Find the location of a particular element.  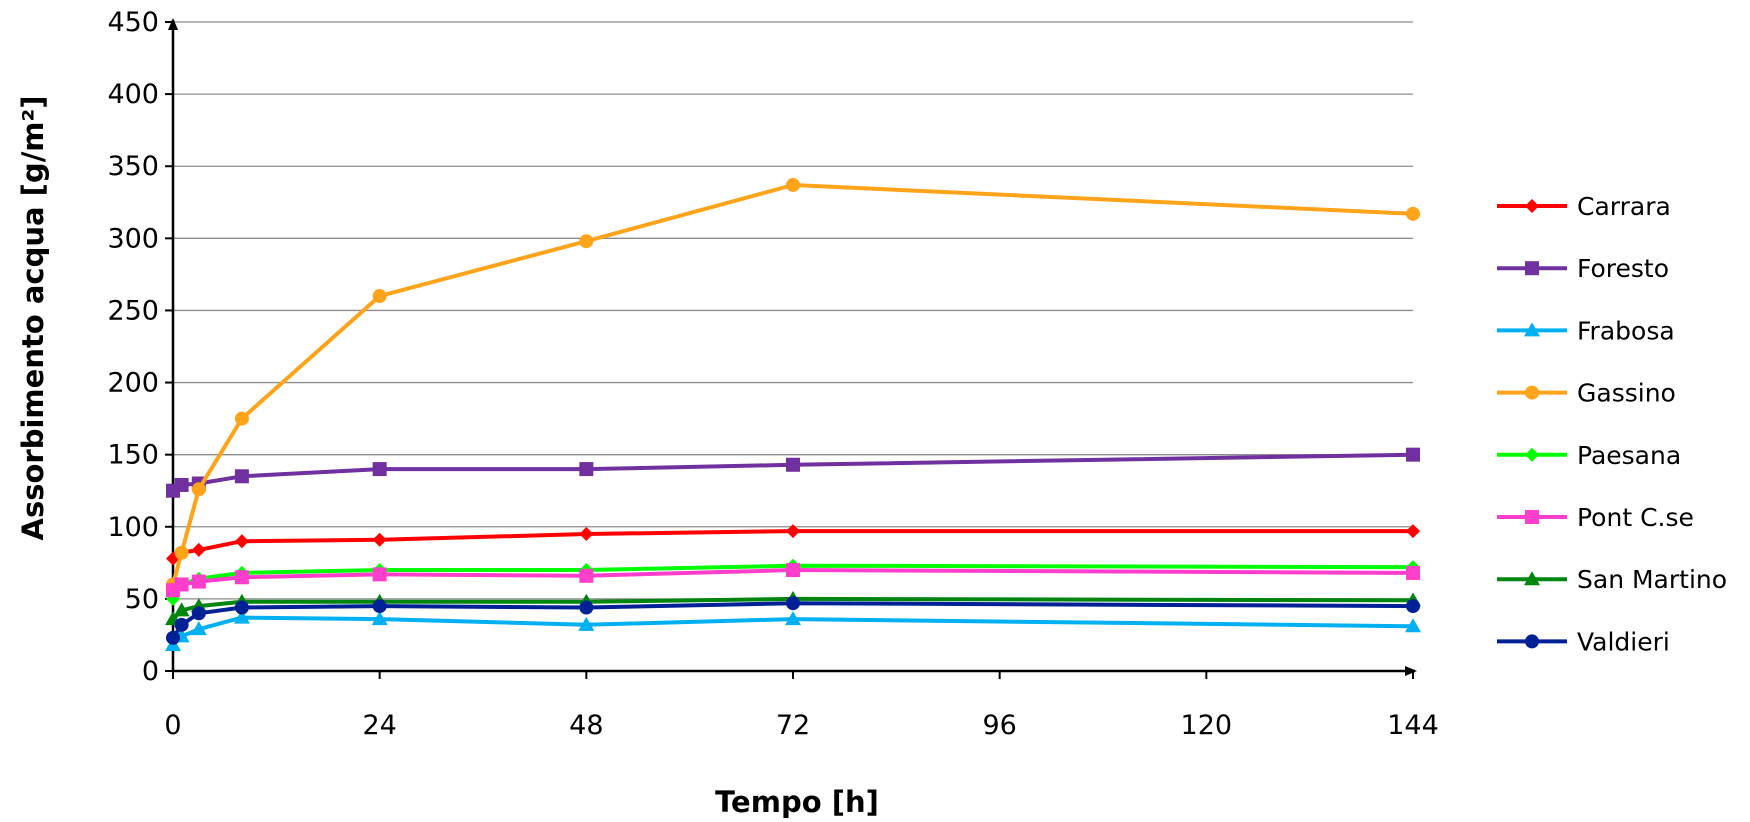

legend-item-paesana: Paesana is located at coordinates (1589, 455).